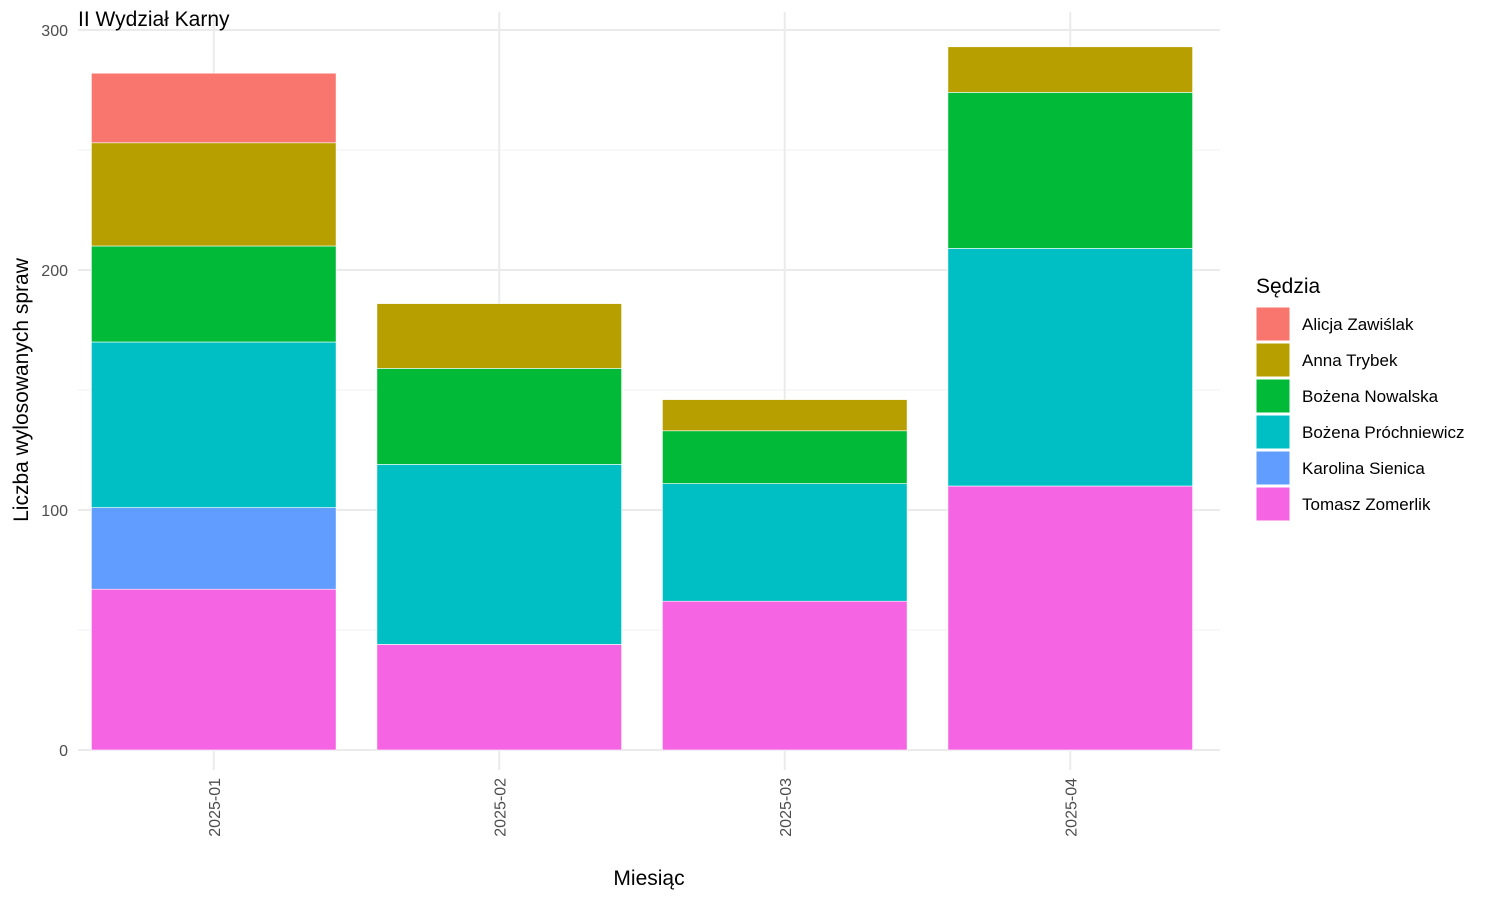 The height and width of the screenshot is (900, 1500). What do you see at coordinates (54, 511) in the screenshot?
I see `y-tick-label: 100` at bounding box center [54, 511].